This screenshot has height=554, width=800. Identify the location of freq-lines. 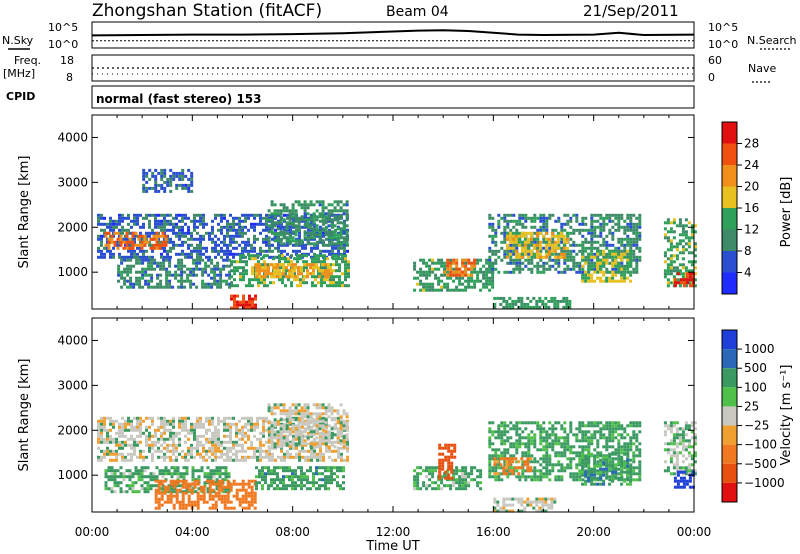
(393, 71).